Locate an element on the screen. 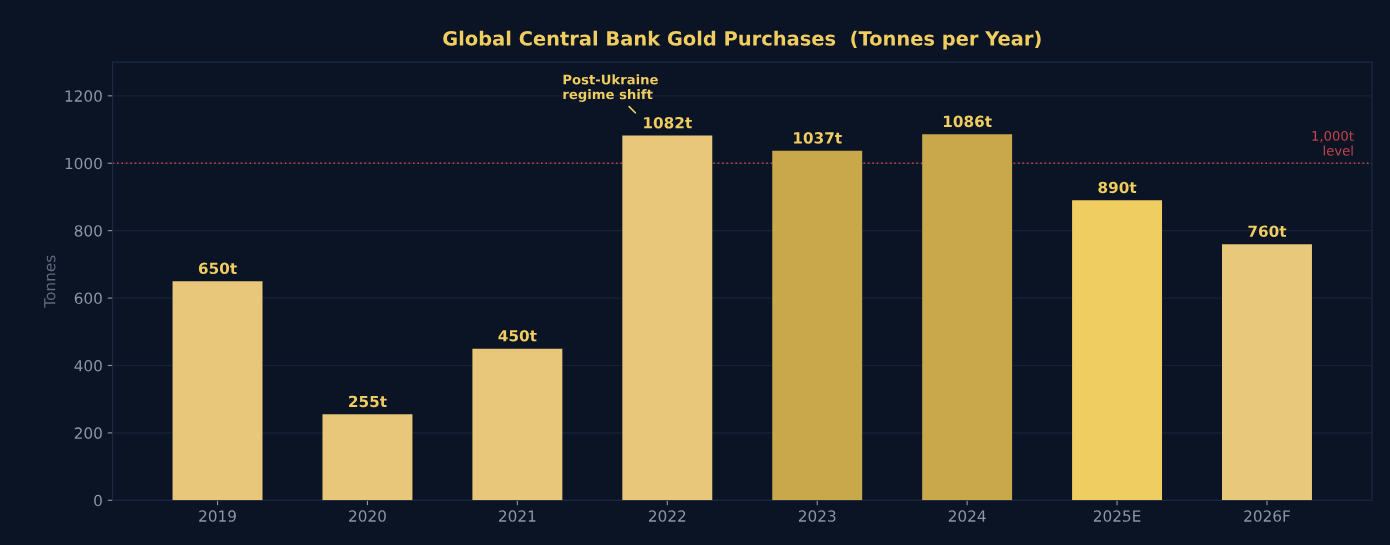 Image resolution: width=1390 pixels, height=545 pixels. data-label: 1082t is located at coordinates (668, 122).